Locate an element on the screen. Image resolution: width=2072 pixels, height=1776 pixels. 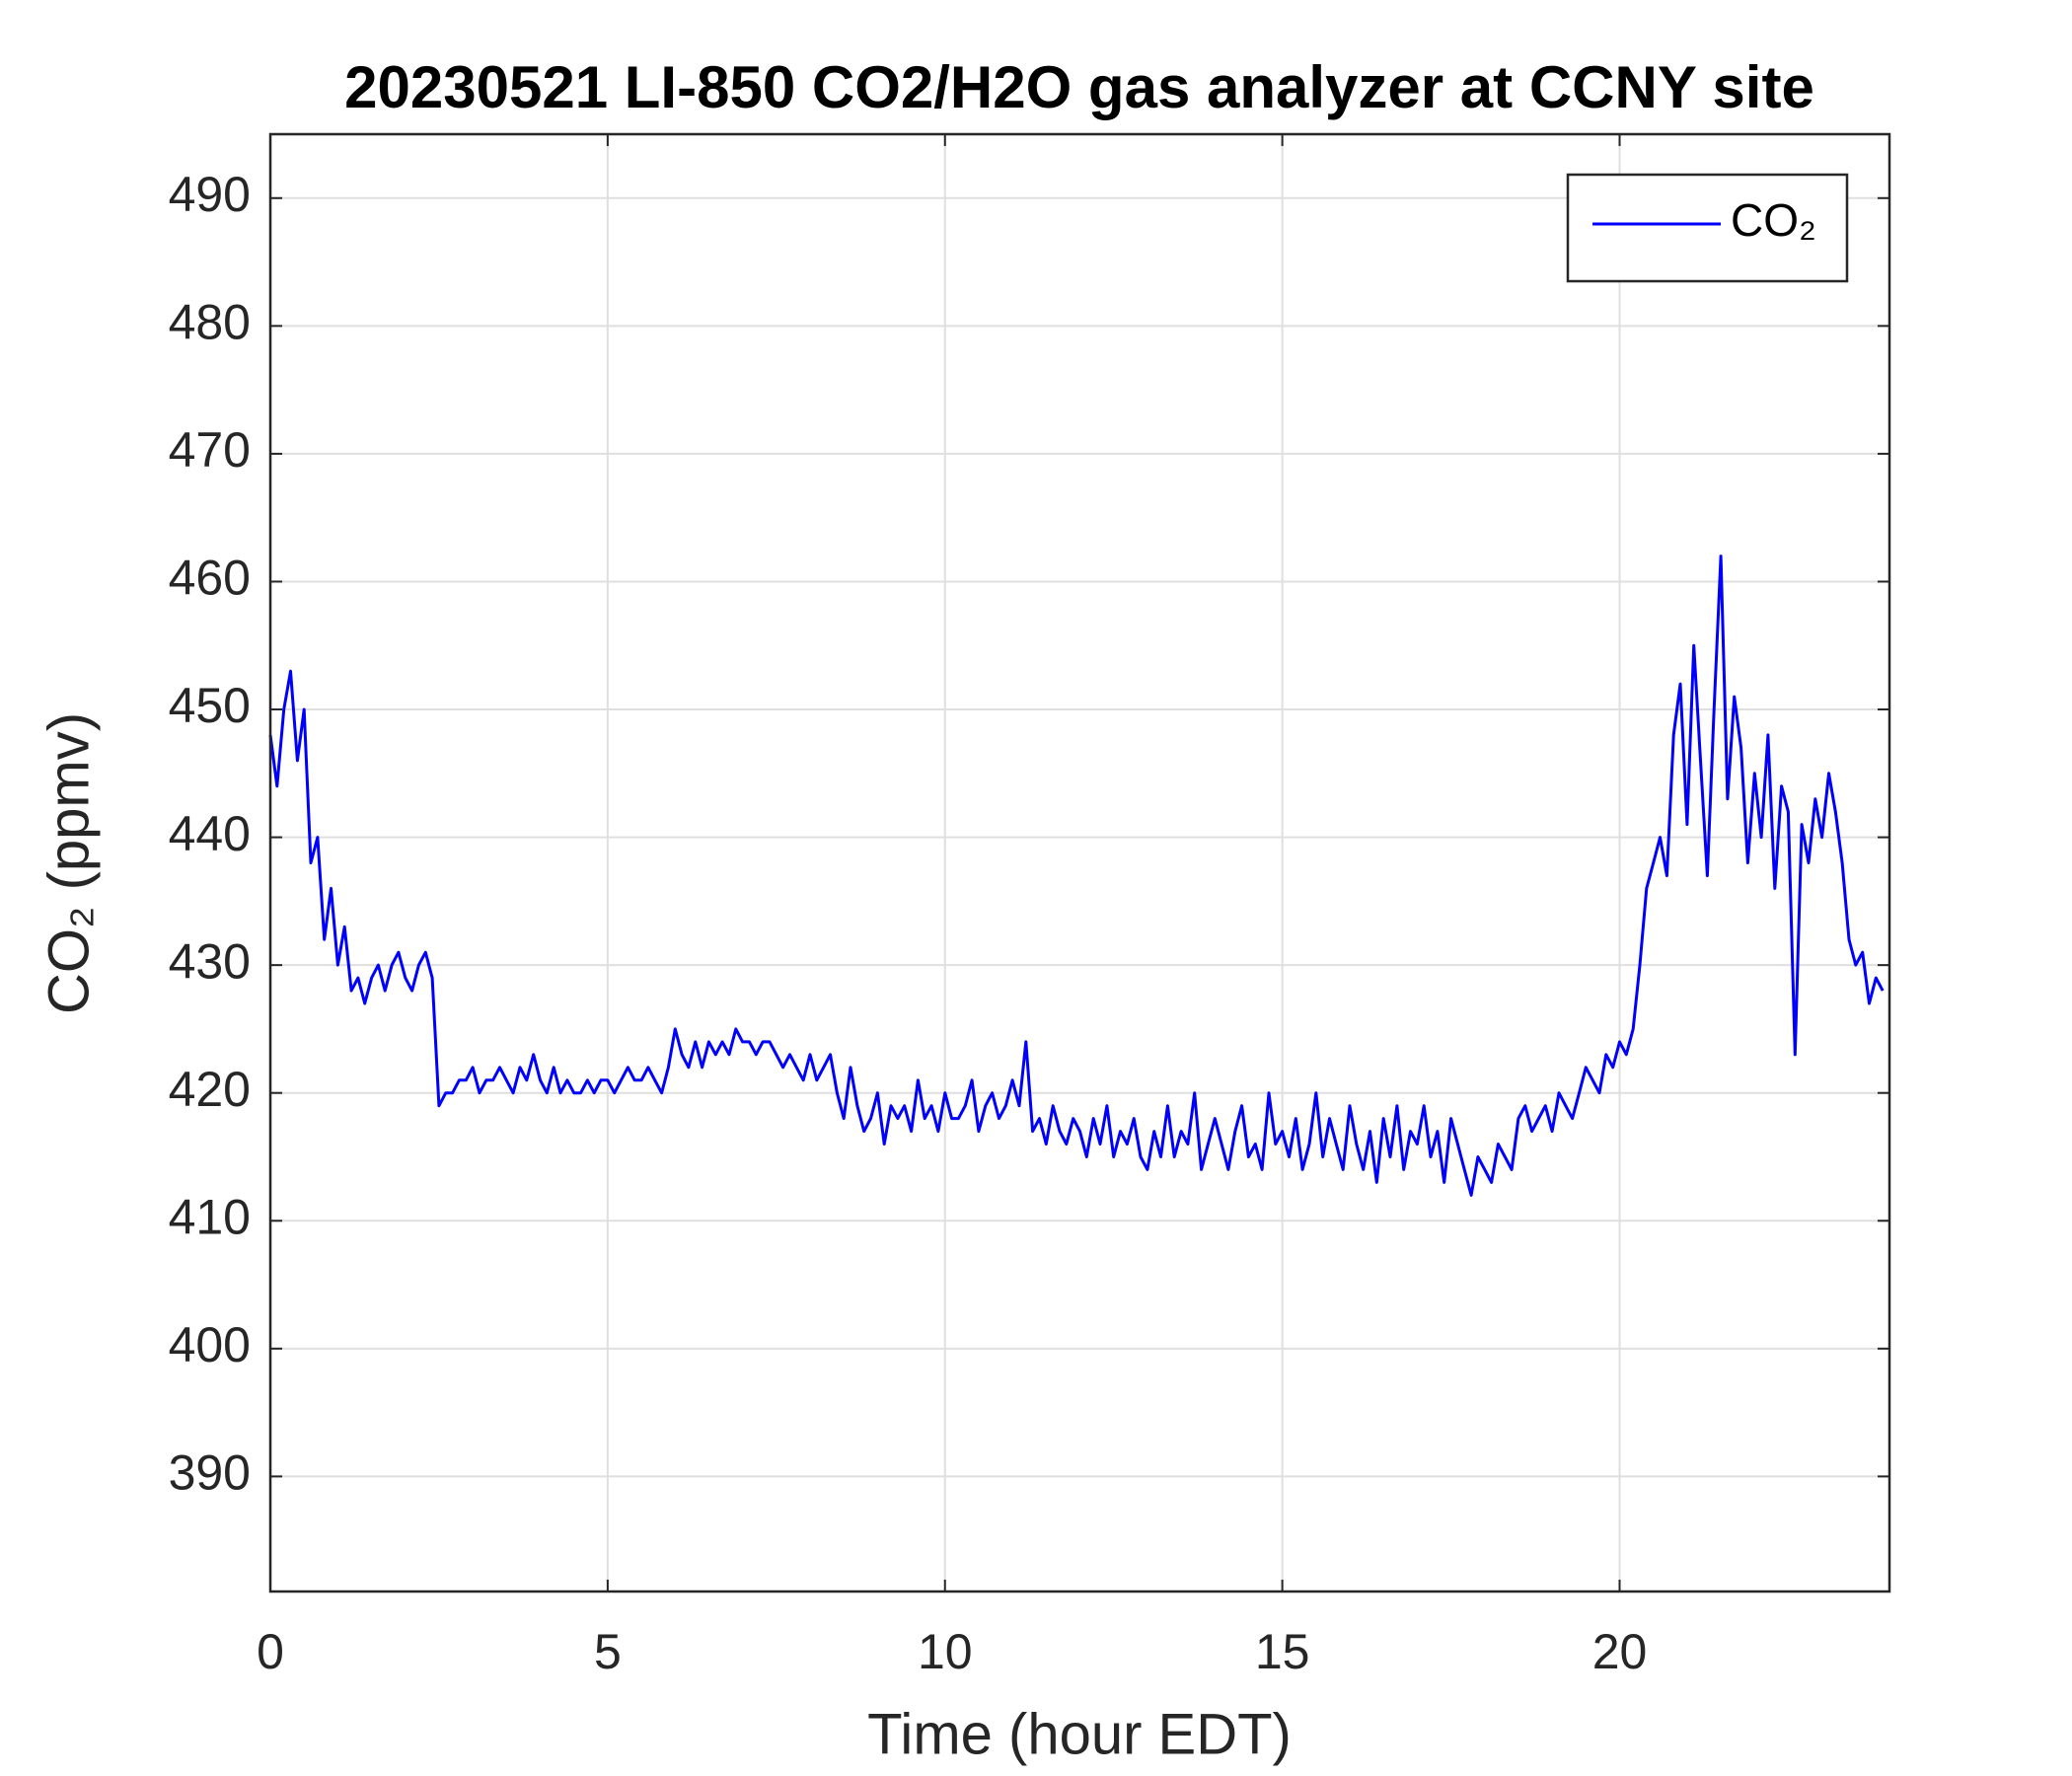
x-axis-label: Time (hour EDT) is located at coordinates (1079, 1734).